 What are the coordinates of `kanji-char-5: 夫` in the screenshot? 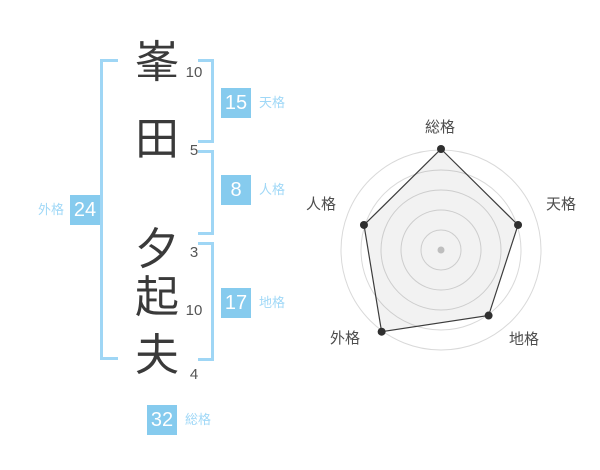 It's located at (157, 355).